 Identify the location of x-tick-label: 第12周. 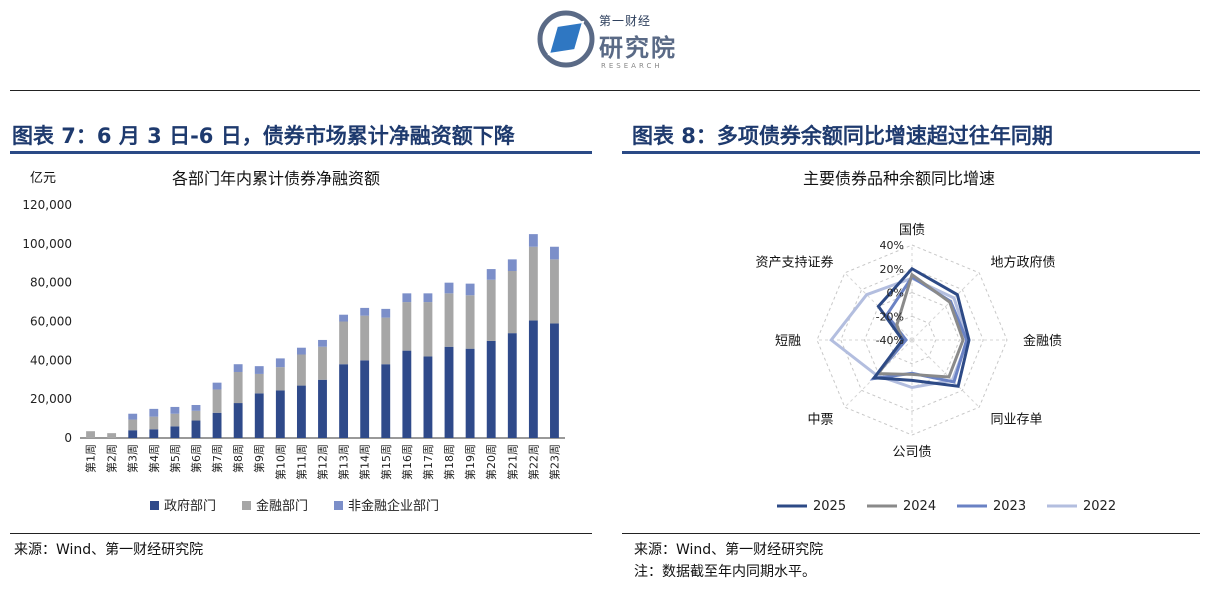
(323, 462).